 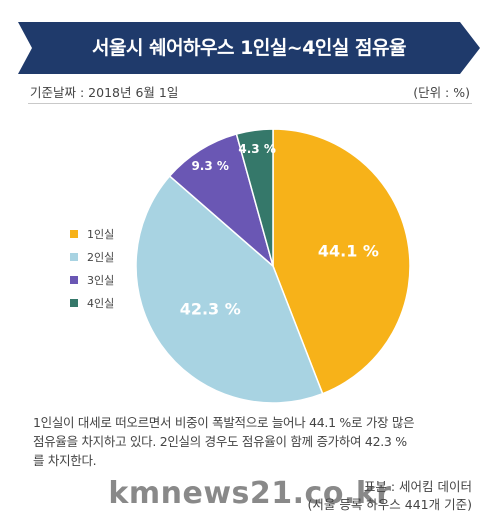 I want to click on unit-label: (단위 : %), so click(x=441, y=92).